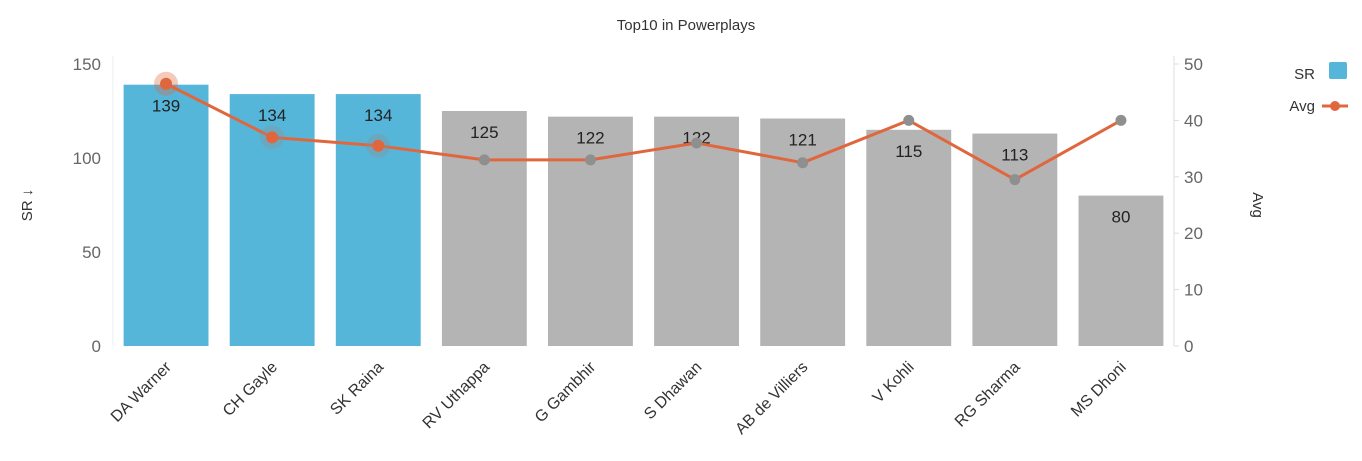  I want to click on y-tick-label: 50, so click(91, 252).